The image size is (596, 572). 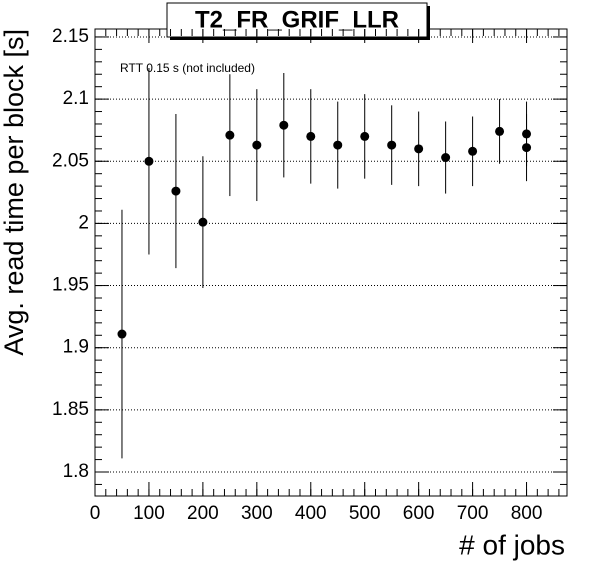 What do you see at coordinates (76, 98) in the screenshot?
I see `y-tick-label: 2.1` at bounding box center [76, 98].